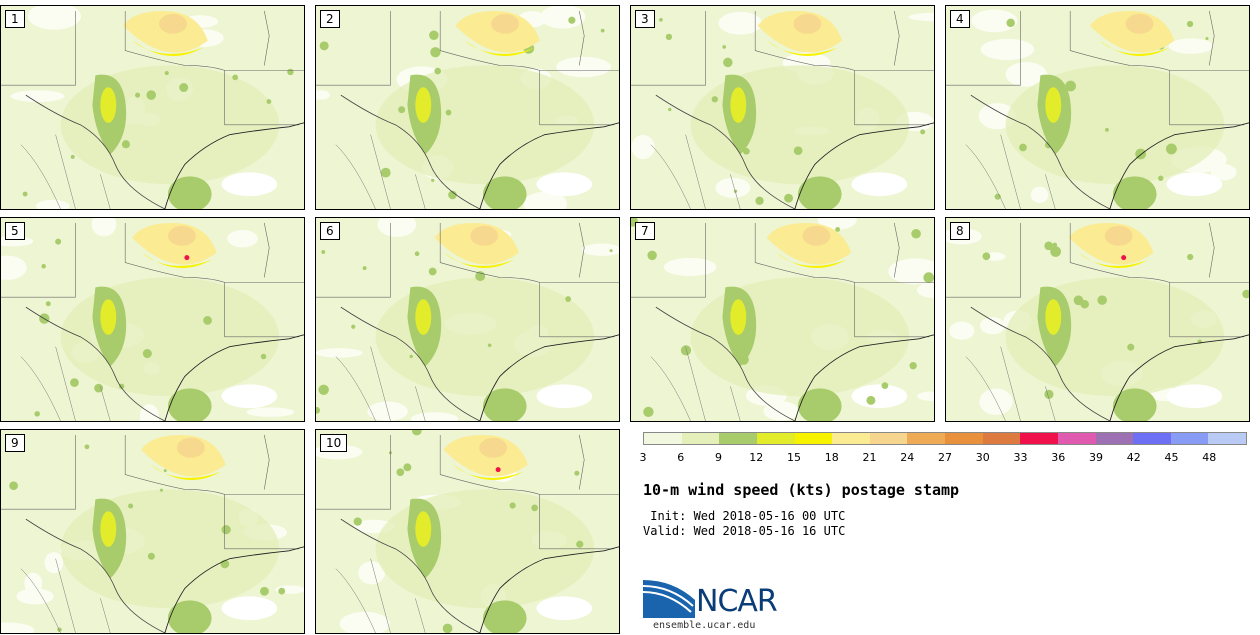 This screenshot has width=1260, height=635. What do you see at coordinates (704, 625) in the screenshot?
I see `ensemble-url: ensemble.ucar.edu` at bounding box center [704, 625].